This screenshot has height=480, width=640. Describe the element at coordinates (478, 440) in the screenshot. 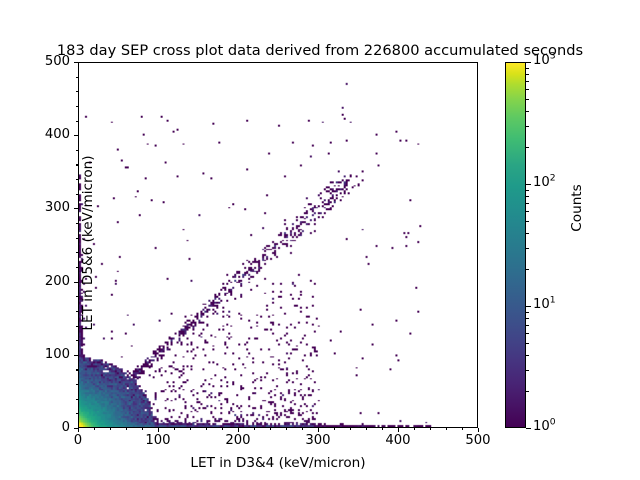

I see `x-ticklabel-500: 500` at that location.